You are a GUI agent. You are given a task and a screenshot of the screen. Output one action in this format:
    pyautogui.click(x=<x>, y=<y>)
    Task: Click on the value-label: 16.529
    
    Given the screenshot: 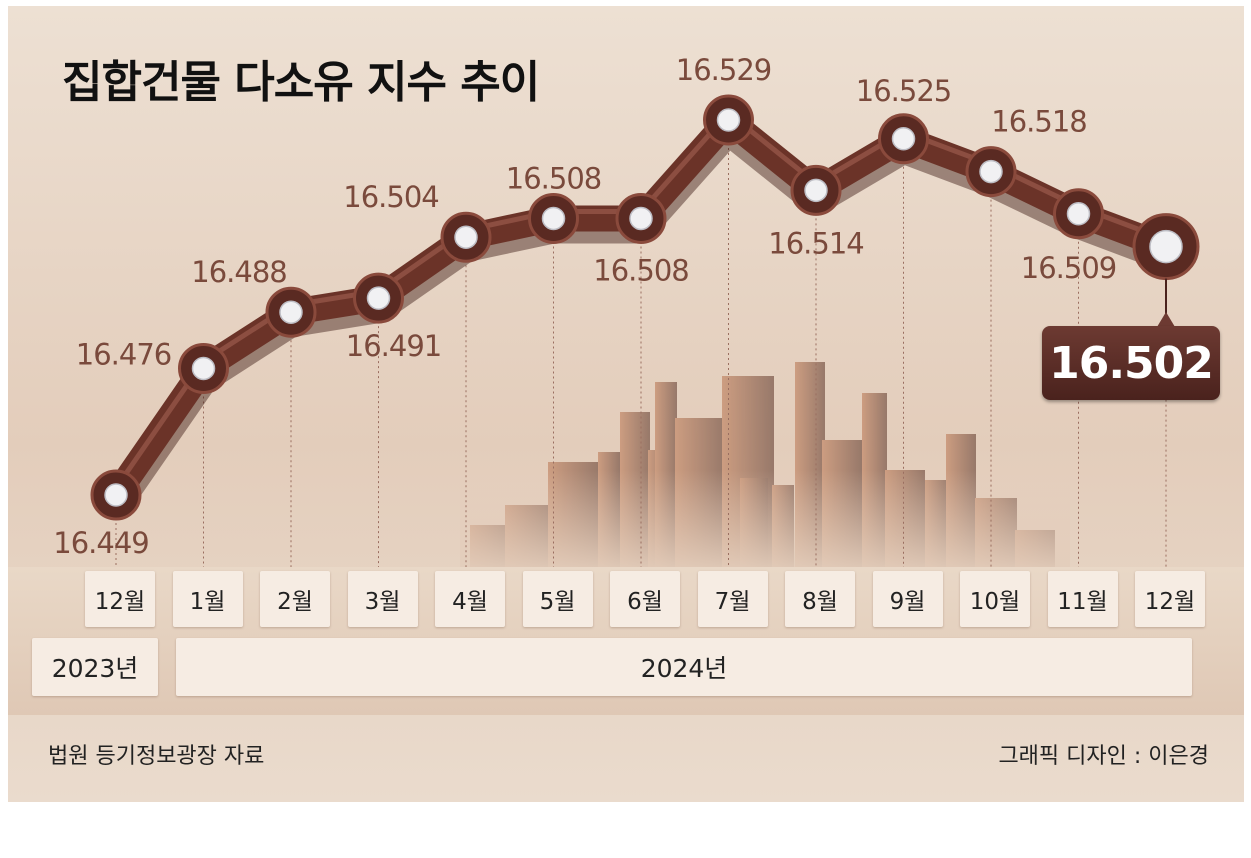 What is the action you would take?
    pyautogui.click(x=723, y=70)
    